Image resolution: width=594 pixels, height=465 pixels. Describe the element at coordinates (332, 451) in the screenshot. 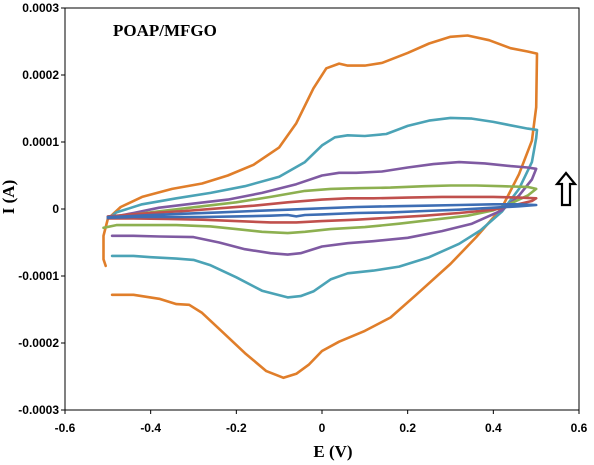

I see `x-axis-title: E (V)` at that location.